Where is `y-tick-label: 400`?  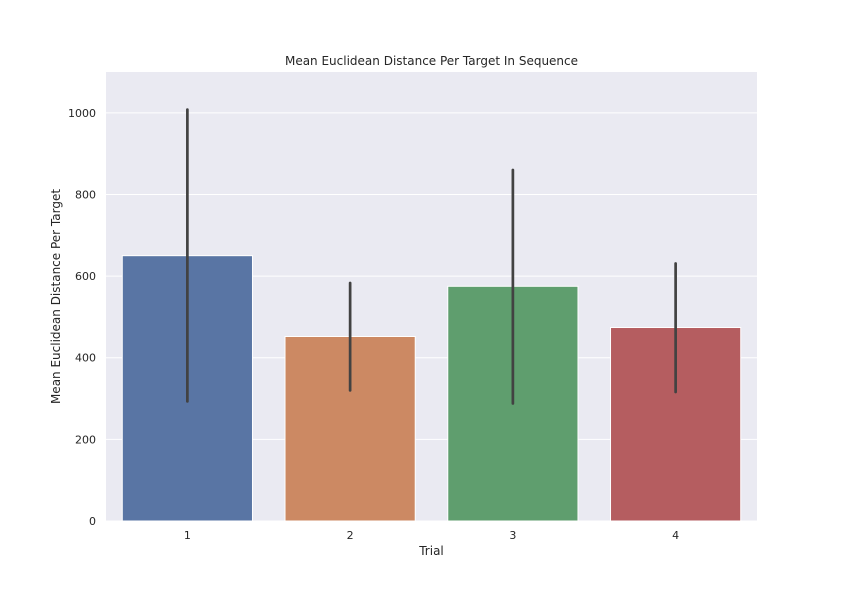
y-tick-label: 400 is located at coordinates (85, 358).